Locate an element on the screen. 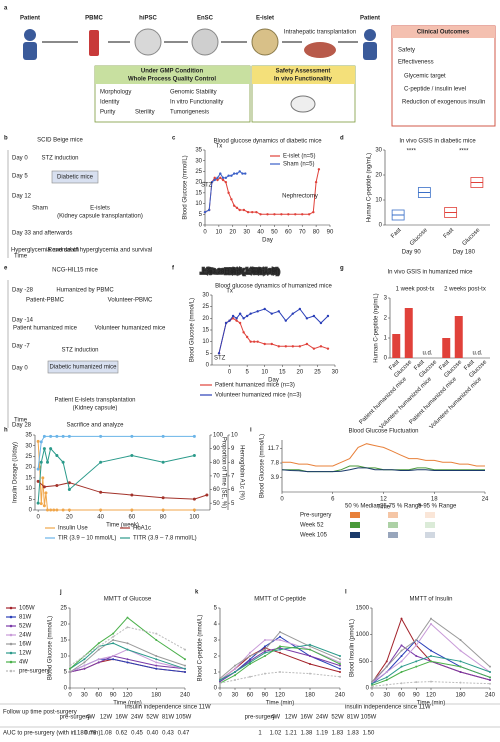 This screenshot has width=500, height=742. bar is located at coordinates (408, 333).